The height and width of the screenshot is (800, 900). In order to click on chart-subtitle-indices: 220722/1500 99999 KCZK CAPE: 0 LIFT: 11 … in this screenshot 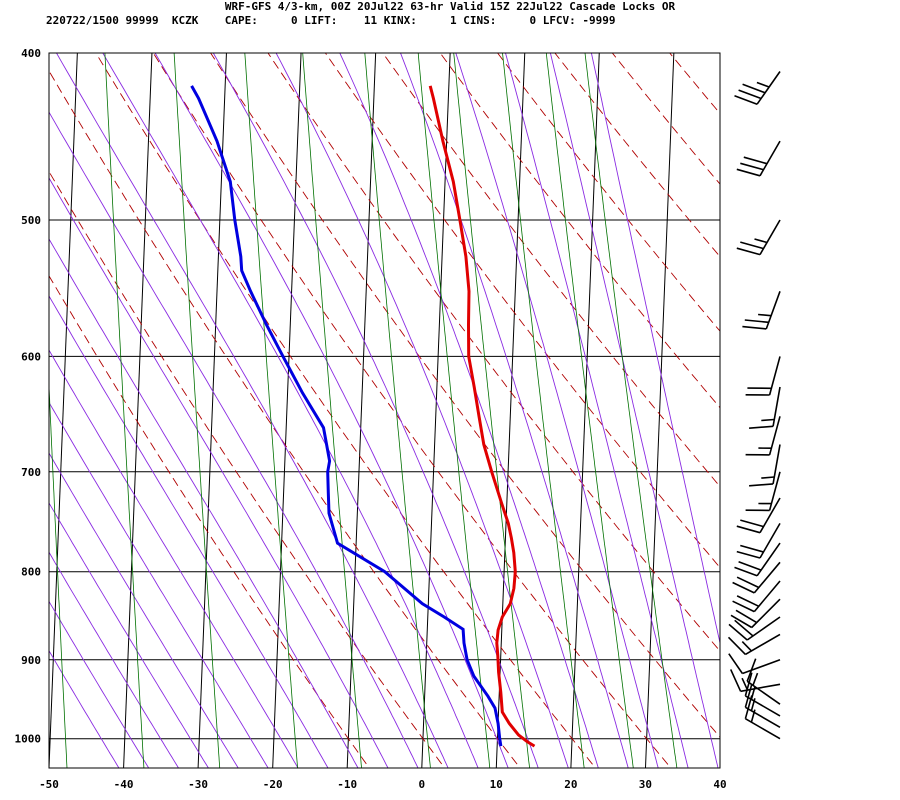, I will do `click(331, 20)`.